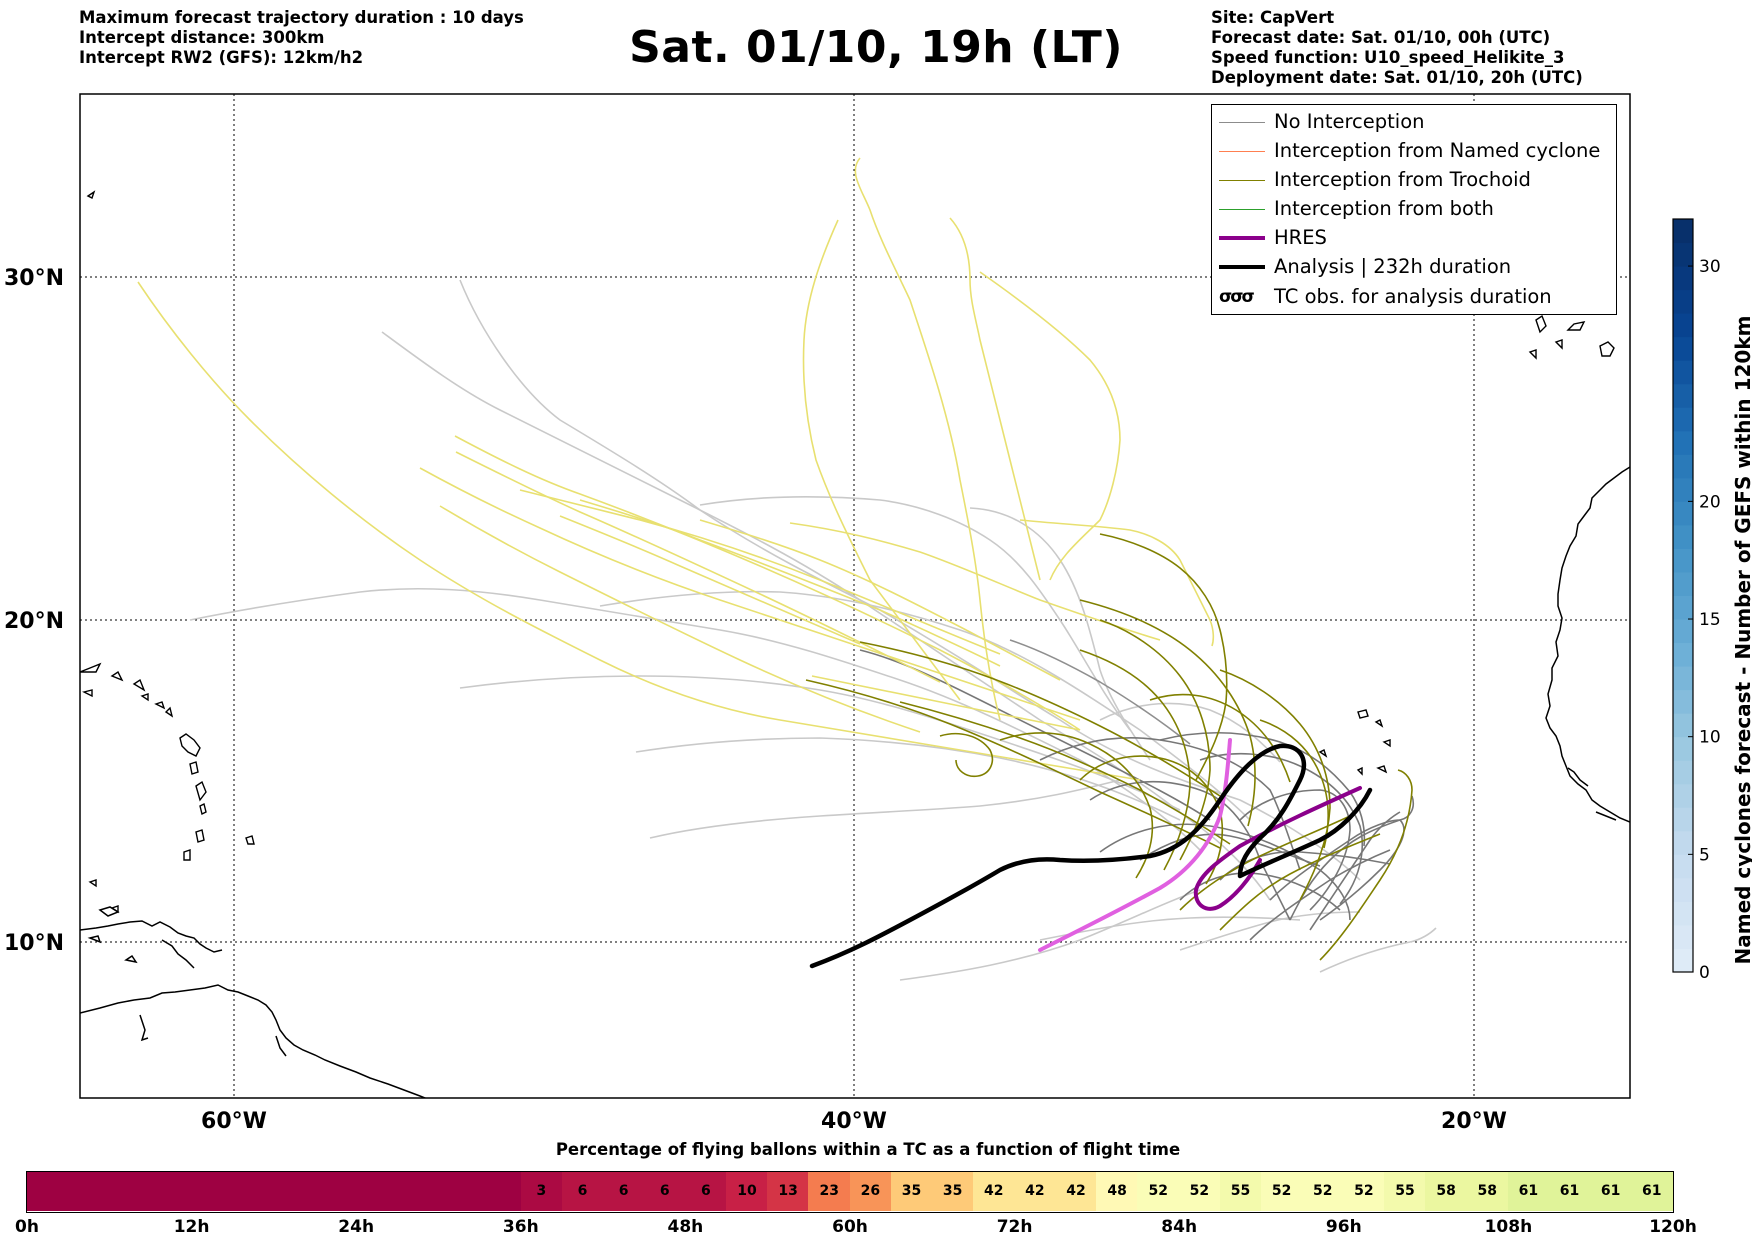 This screenshot has height=1241, width=1752. Describe the element at coordinates (1343, 1227) in the screenshot. I see `flight-bar-tick-label: 96h` at that location.